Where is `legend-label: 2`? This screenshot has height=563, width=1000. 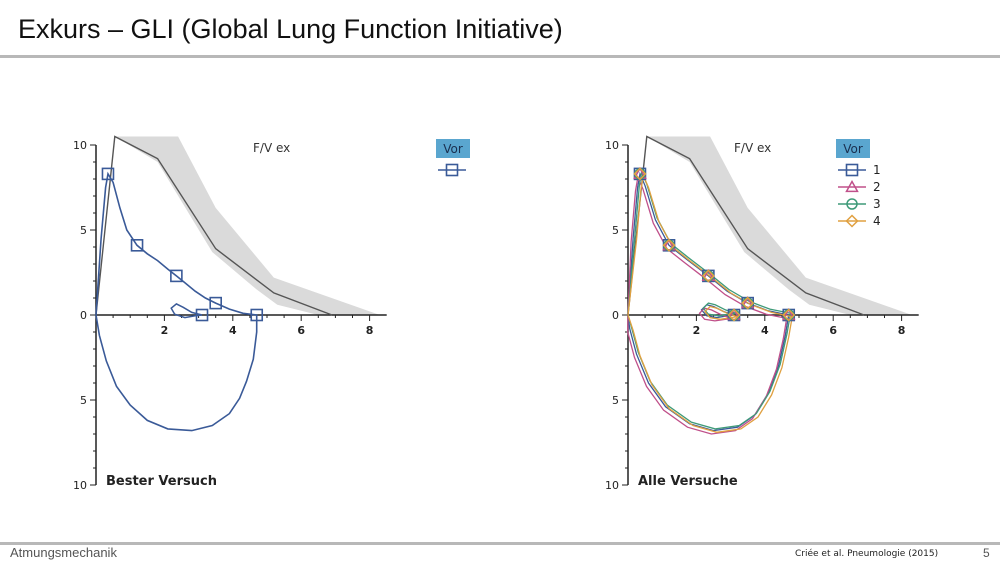 legend-label: 2 is located at coordinates (877, 187).